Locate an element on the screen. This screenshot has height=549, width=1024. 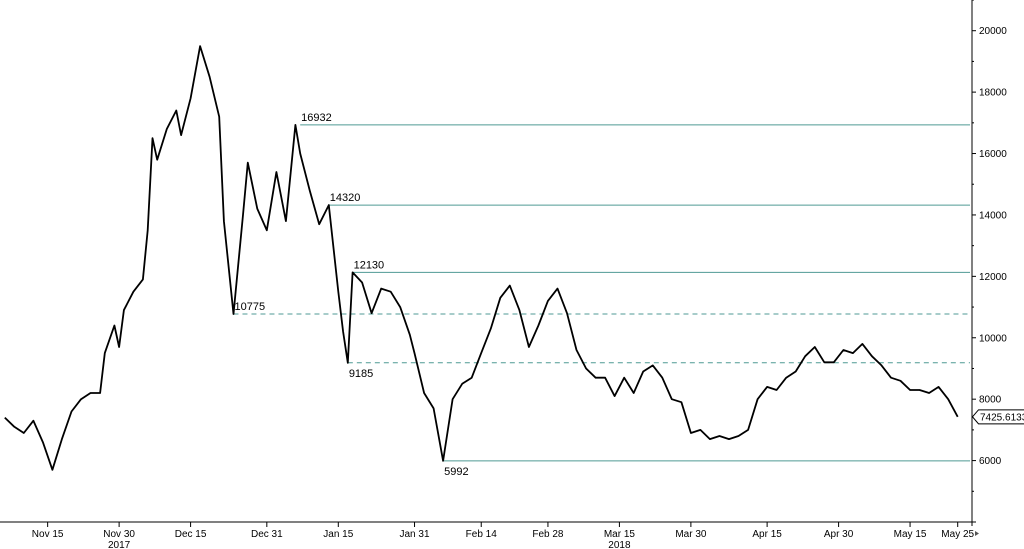
x-tick-label: May 15 is located at coordinates (910, 534).